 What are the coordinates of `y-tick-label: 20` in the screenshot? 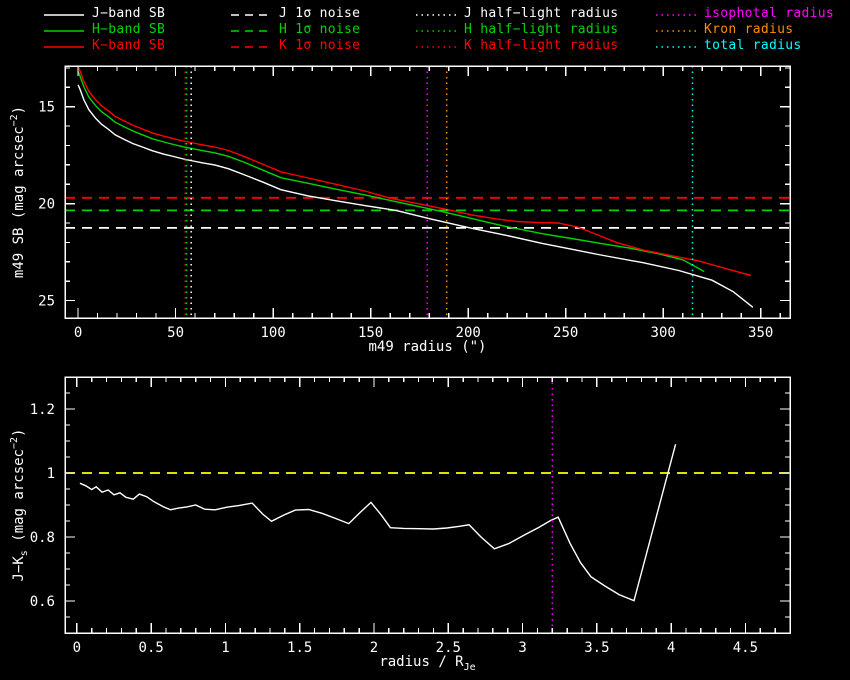 It's located at (46, 205).